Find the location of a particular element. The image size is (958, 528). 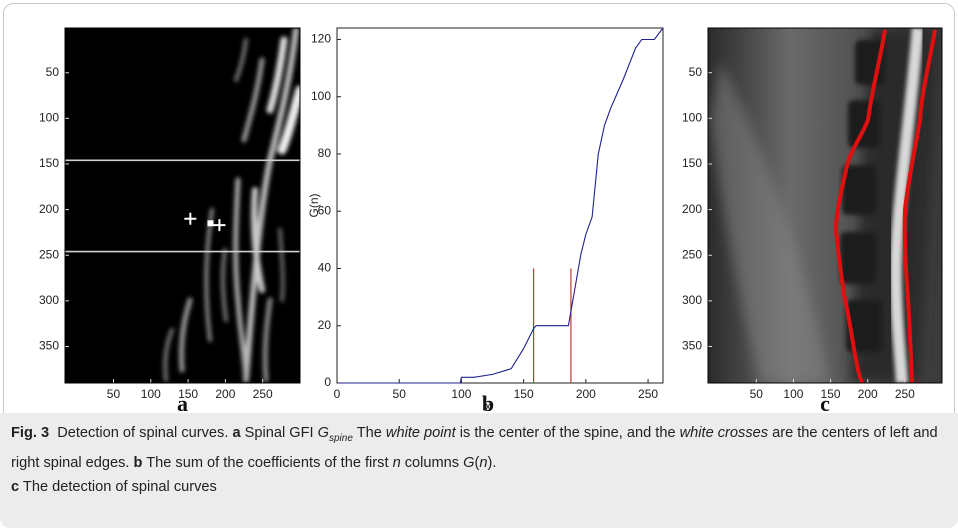

caption-panel: a is located at coordinates (236, 433).